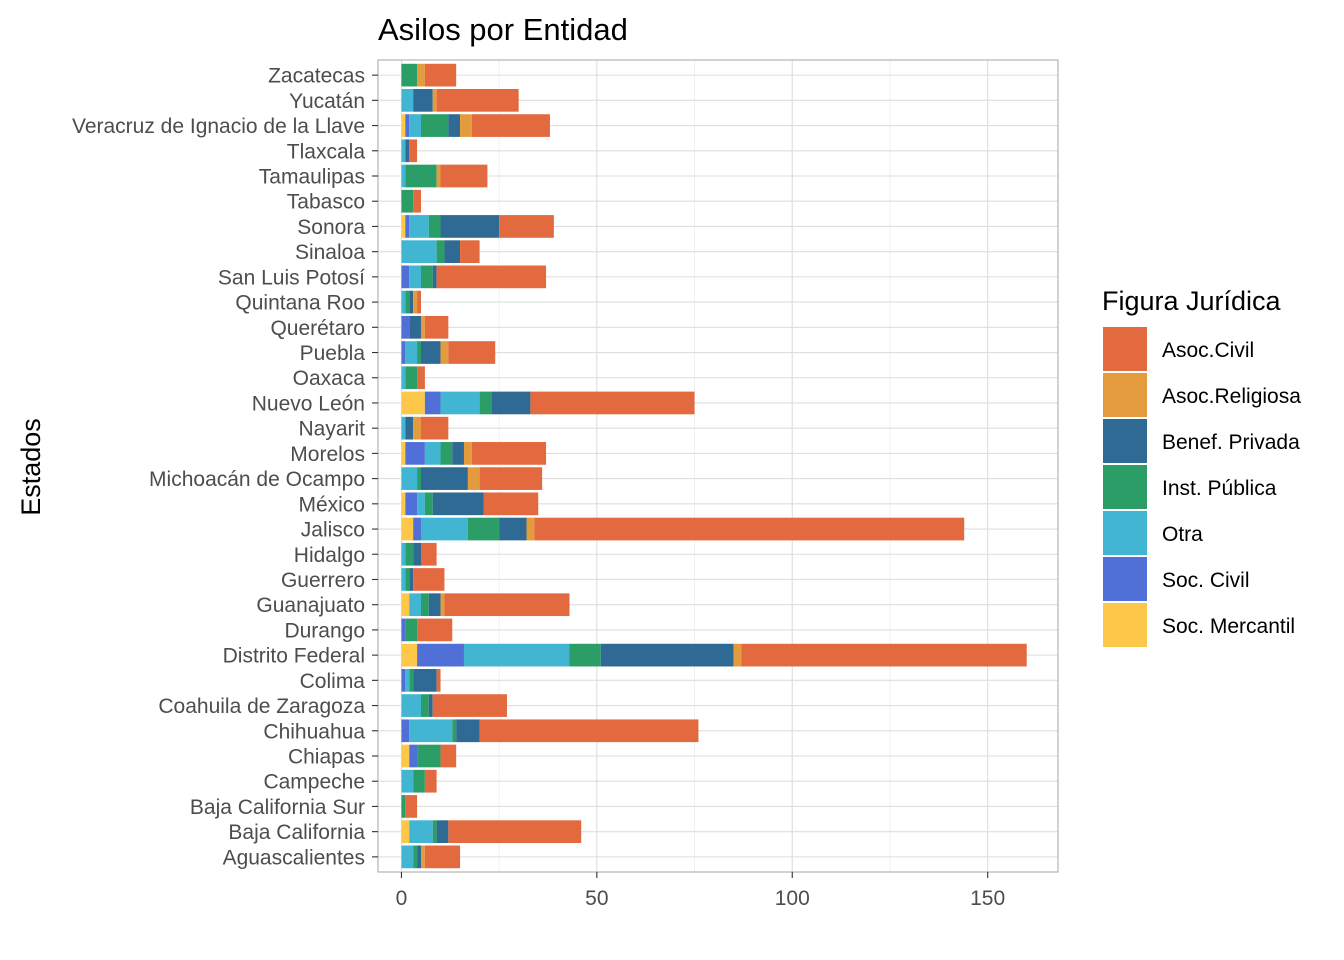  I want to click on bar-tamaulipas-asoc-civil, so click(464, 176).